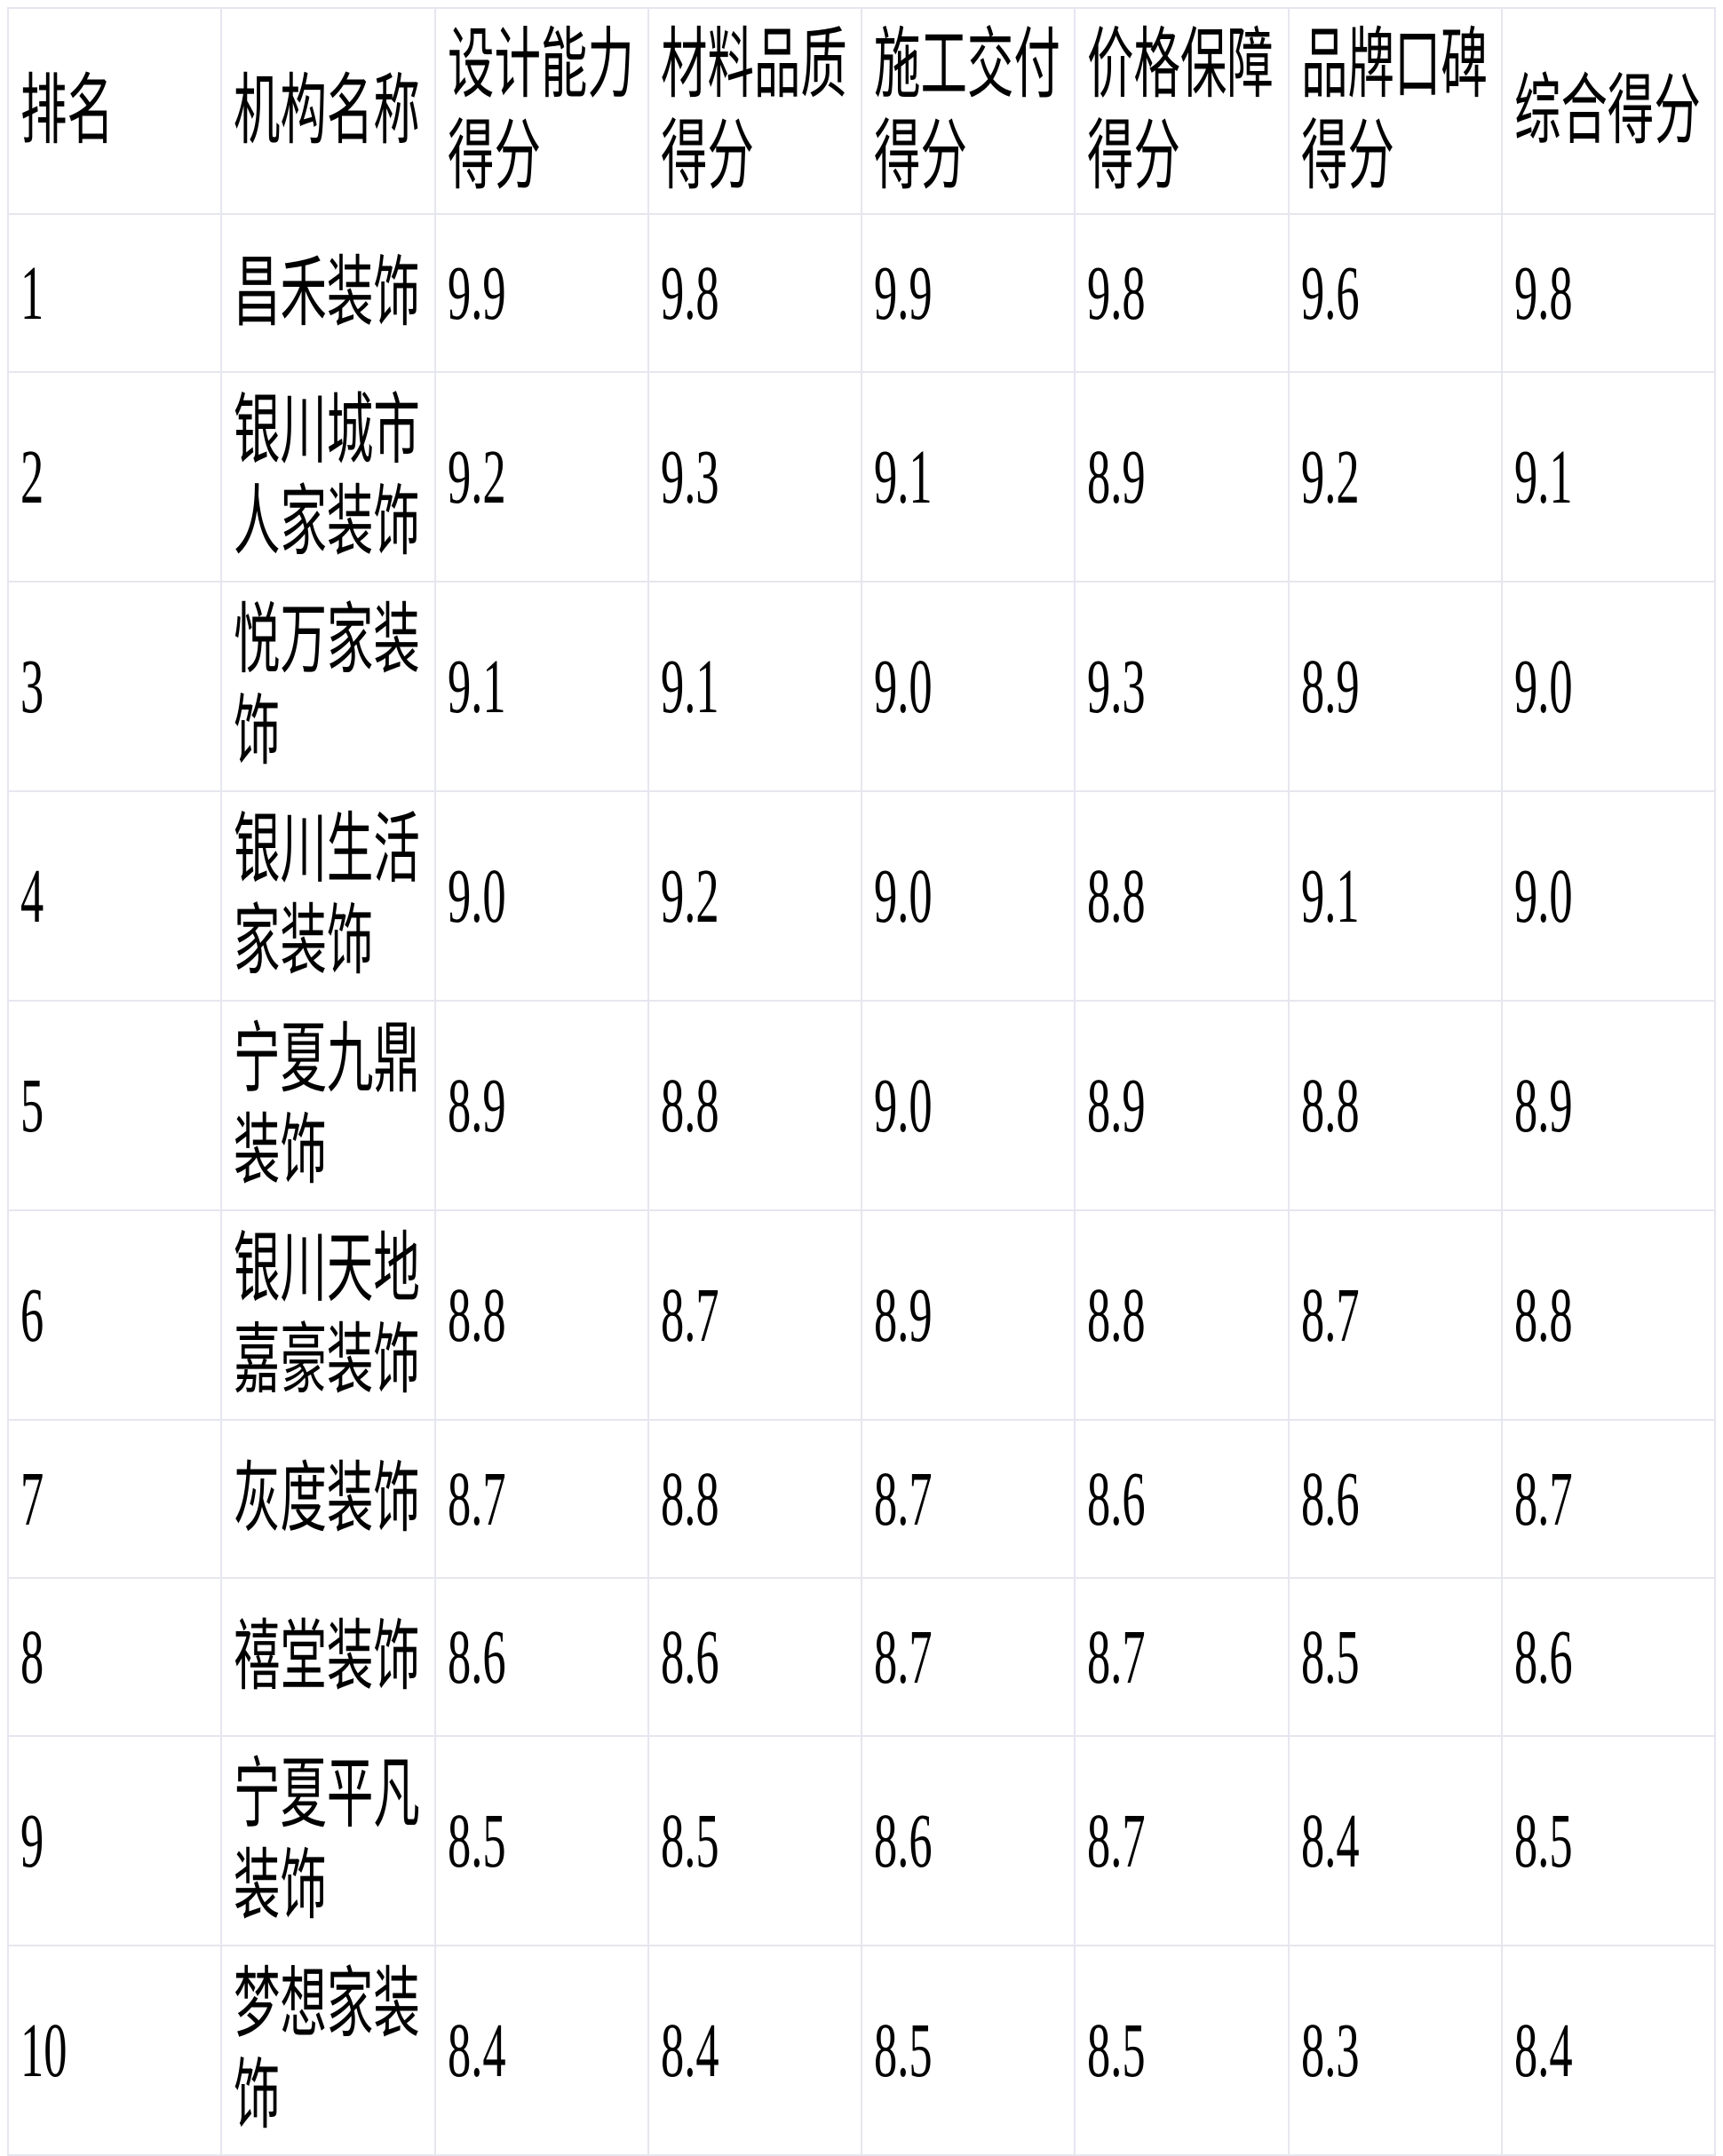 The width and height of the screenshot is (1723, 2156). I want to click on agency-name-cell: 悦万家装饰, so click(328, 686).